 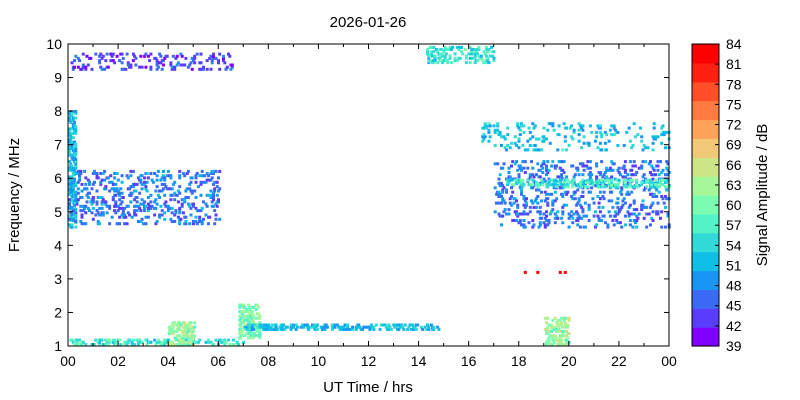 What do you see at coordinates (419, 361) in the screenshot?
I see `x-tick-label: 14` at bounding box center [419, 361].